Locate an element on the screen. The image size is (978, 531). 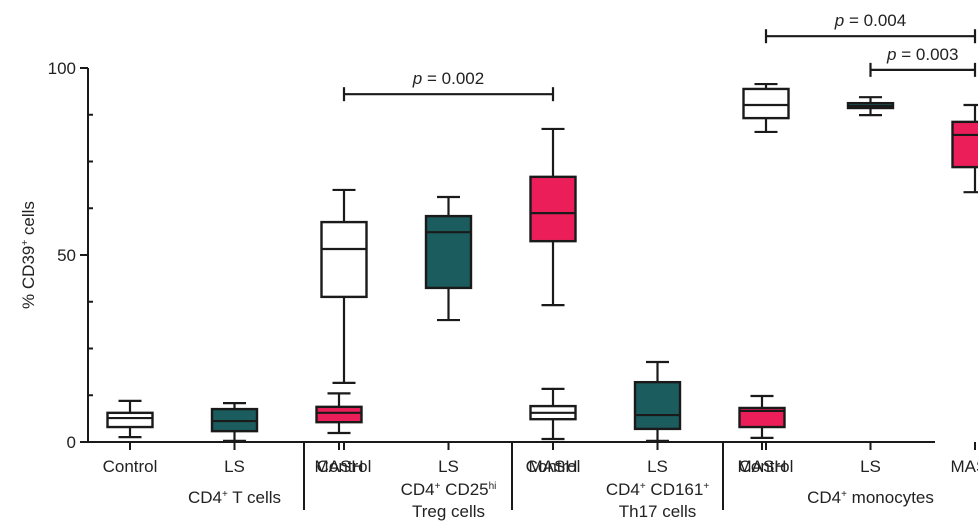
group-label-text: Th17 cells is located at coordinates (657, 511).